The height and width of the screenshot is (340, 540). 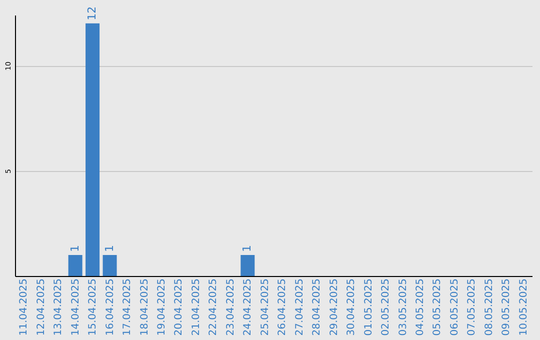 What do you see at coordinates (265, 307) in the screenshot?
I see `x-tick-label: 25.04.2025` at bounding box center [265, 307].